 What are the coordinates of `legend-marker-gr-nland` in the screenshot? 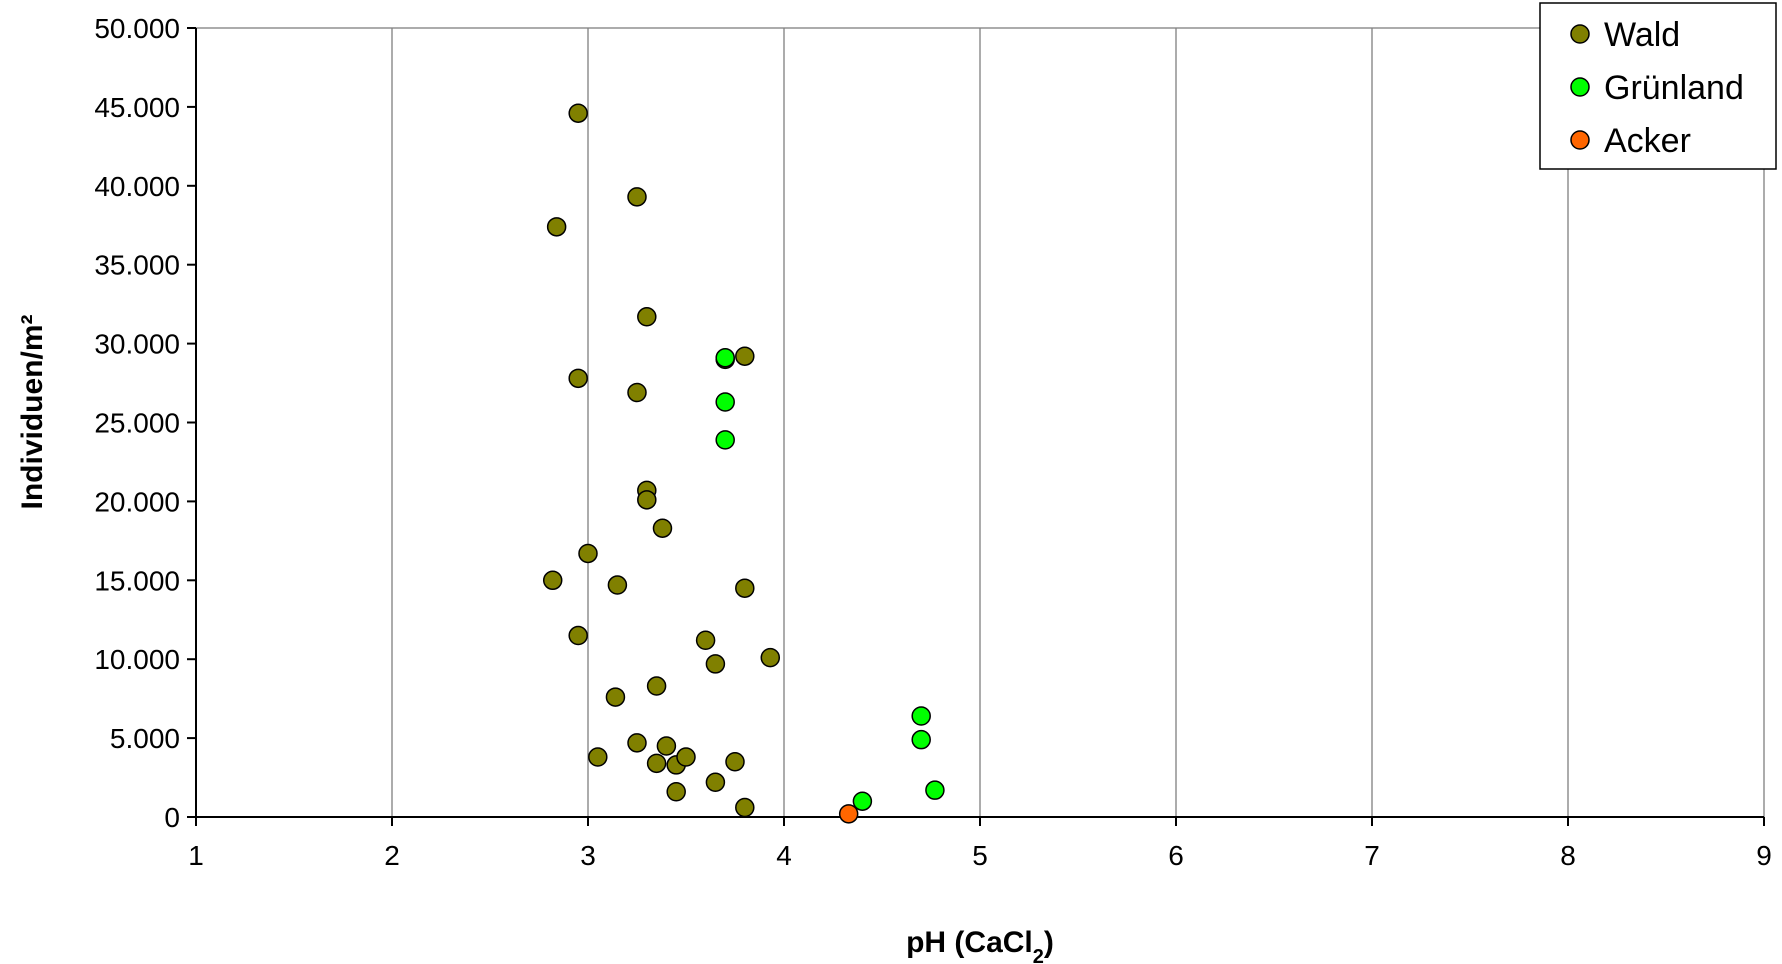 It's located at (1580, 87).